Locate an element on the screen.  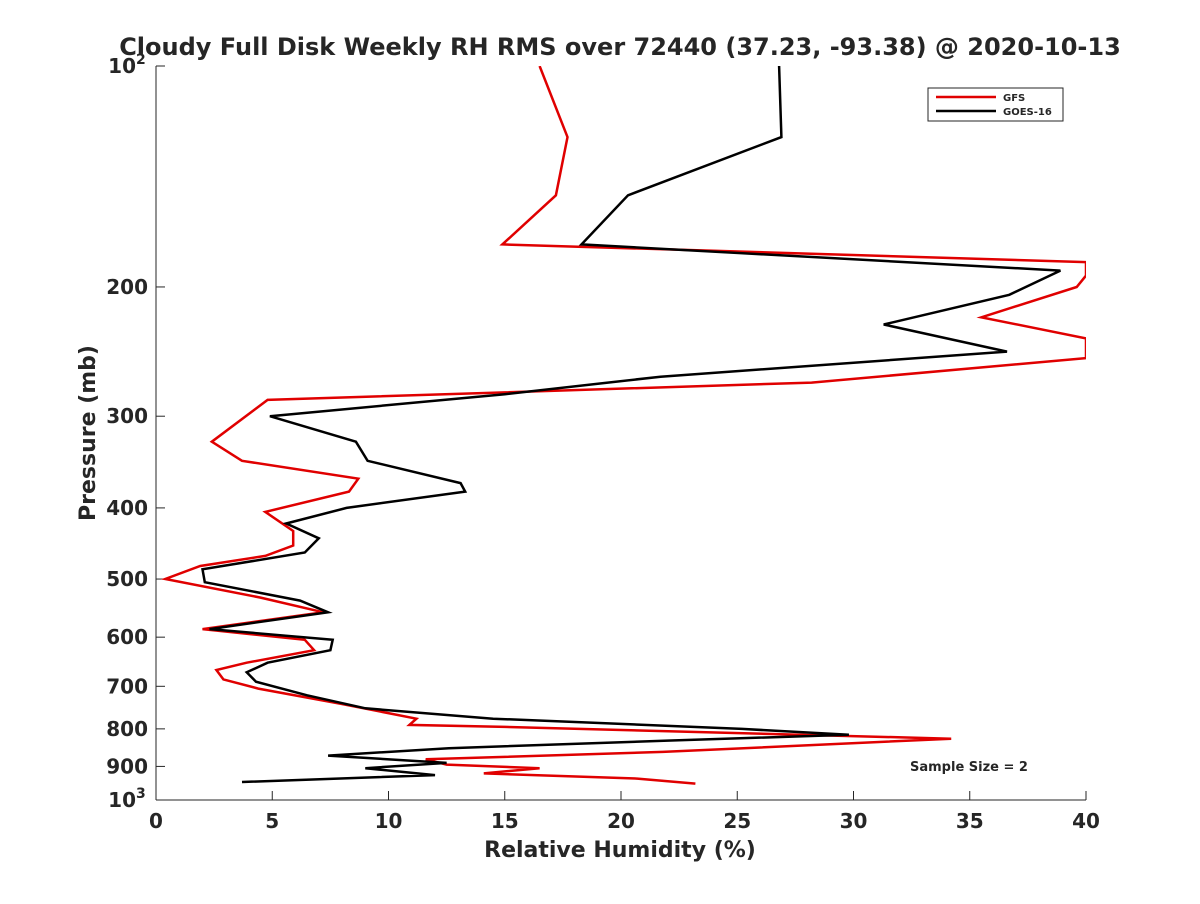
x-tick-label: 25 is located at coordinates (737, 821).